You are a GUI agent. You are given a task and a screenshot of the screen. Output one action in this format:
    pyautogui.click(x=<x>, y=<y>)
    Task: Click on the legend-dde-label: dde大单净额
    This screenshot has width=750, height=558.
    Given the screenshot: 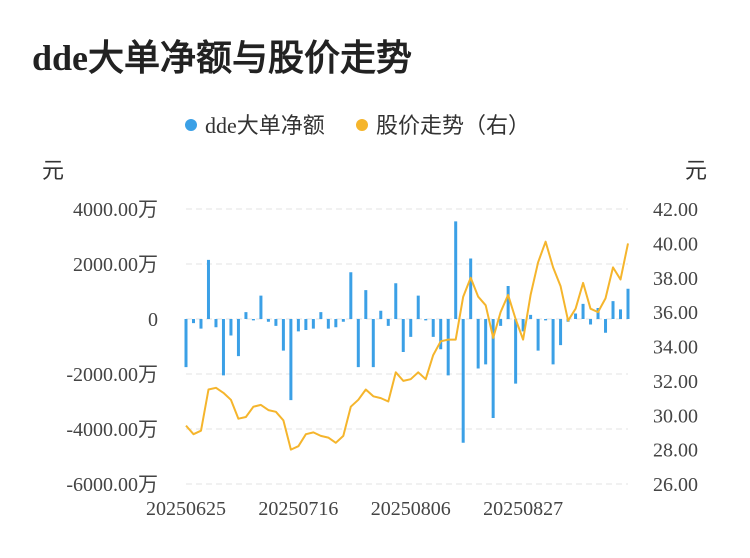 What is the action you would take?
    pyautogui.click(x=265, y=125)
    